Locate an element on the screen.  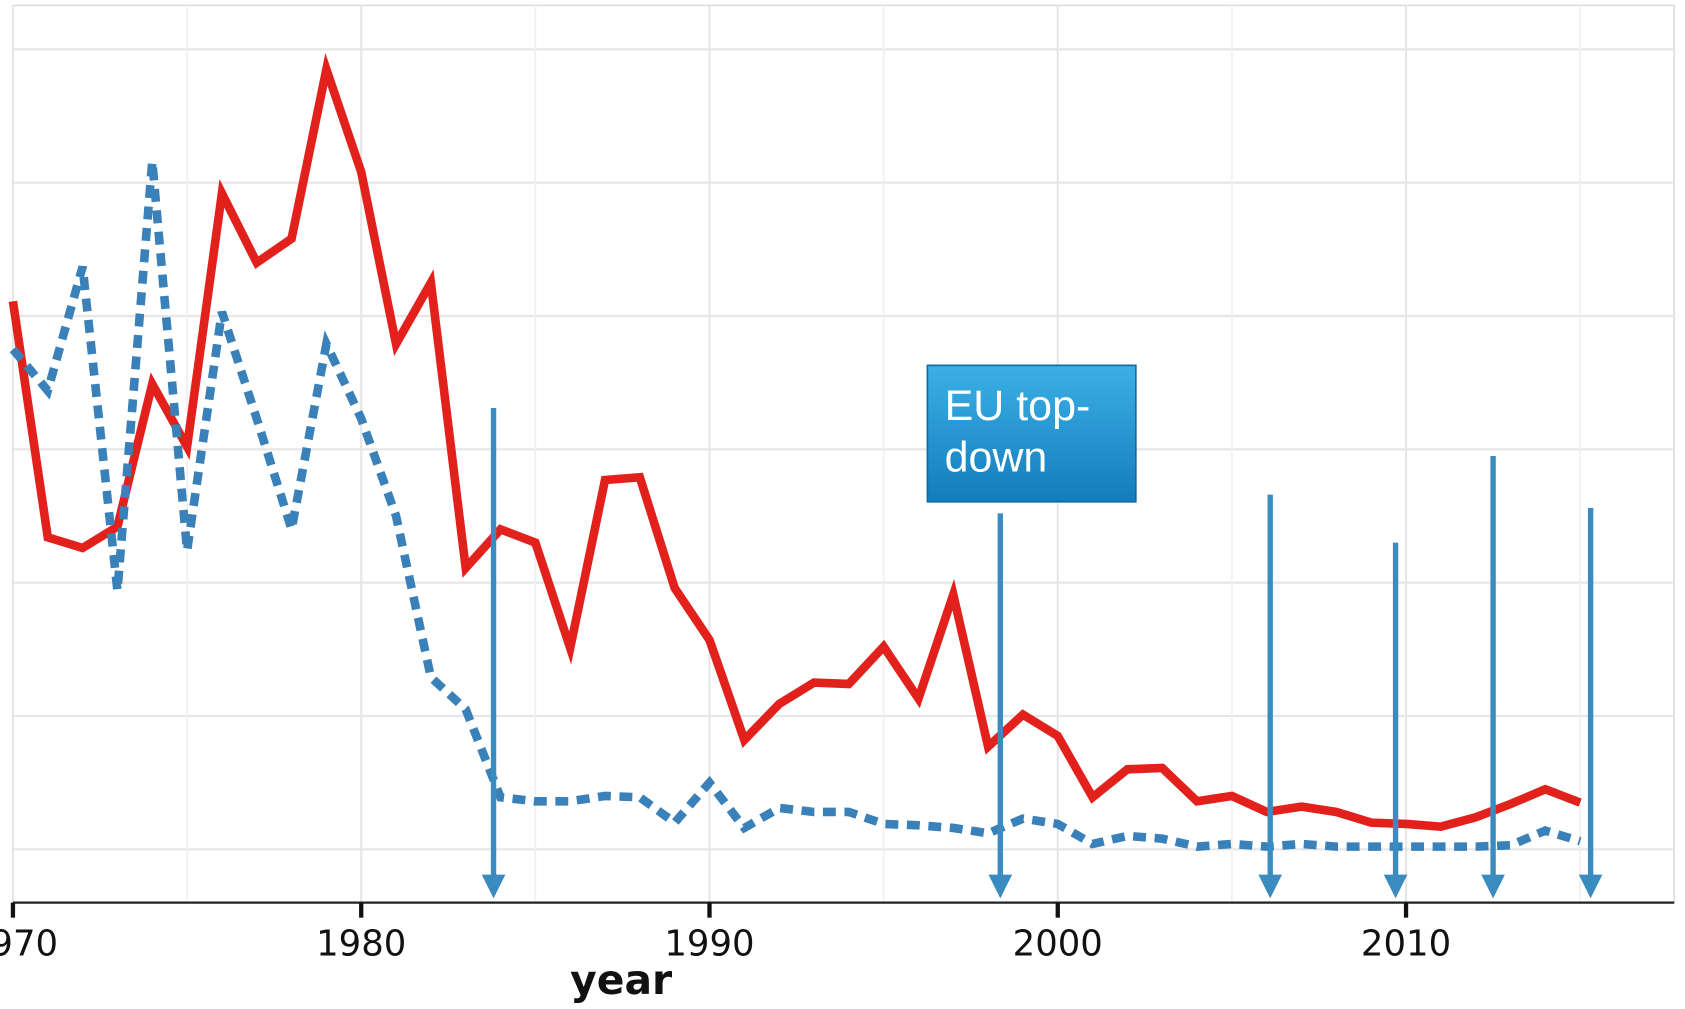
x-tick-label: 2000 is located at coordinates (1058, 944).